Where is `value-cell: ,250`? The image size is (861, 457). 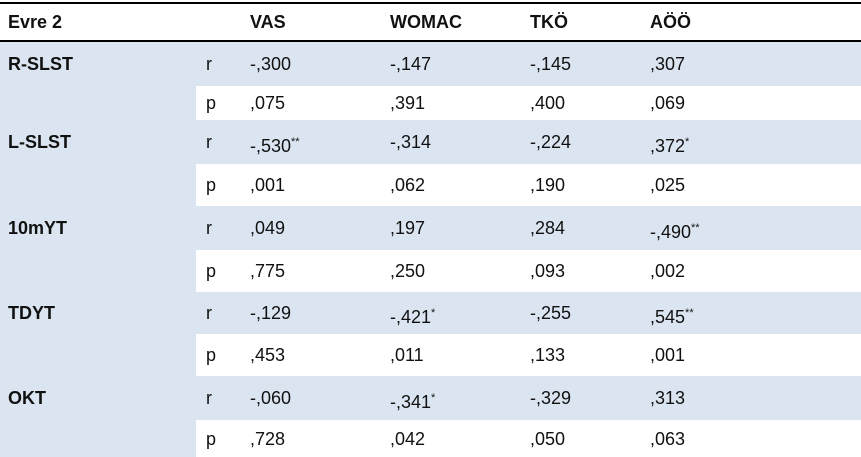 value-cell: ,250 is located at coordinates (407, 271).